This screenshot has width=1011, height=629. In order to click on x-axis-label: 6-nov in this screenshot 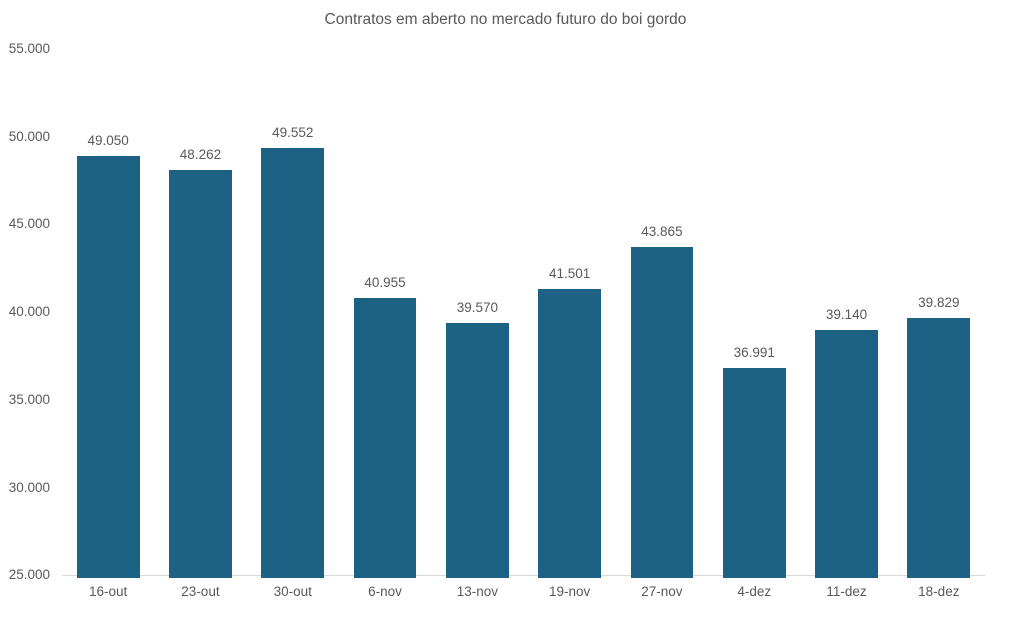, I will do `click(385, 591)`.